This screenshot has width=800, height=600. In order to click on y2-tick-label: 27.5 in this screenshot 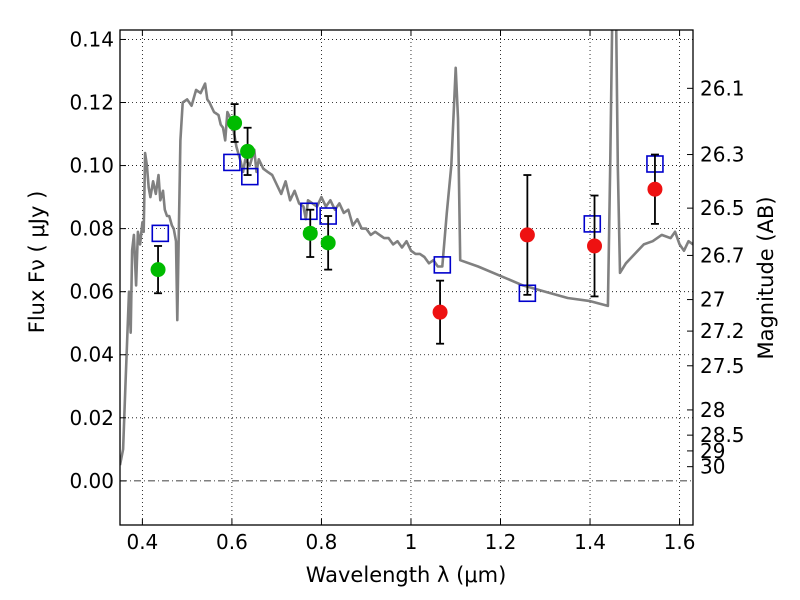, I will do `click(722, 366)`.